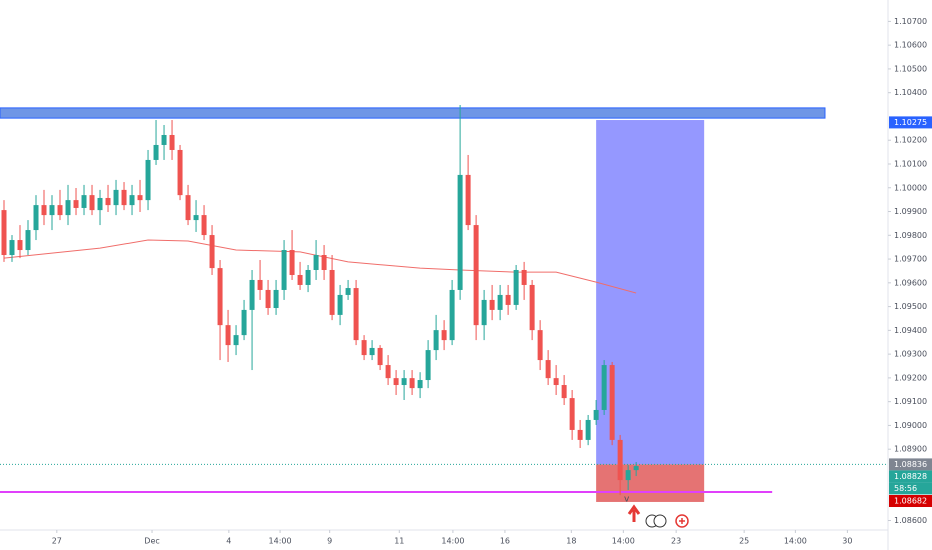 The image size is (932, 550). What do you see at coordinates (910, 476) in the screenshot?
I see `price-label: 1.08828` at bounding box center [910, 476].